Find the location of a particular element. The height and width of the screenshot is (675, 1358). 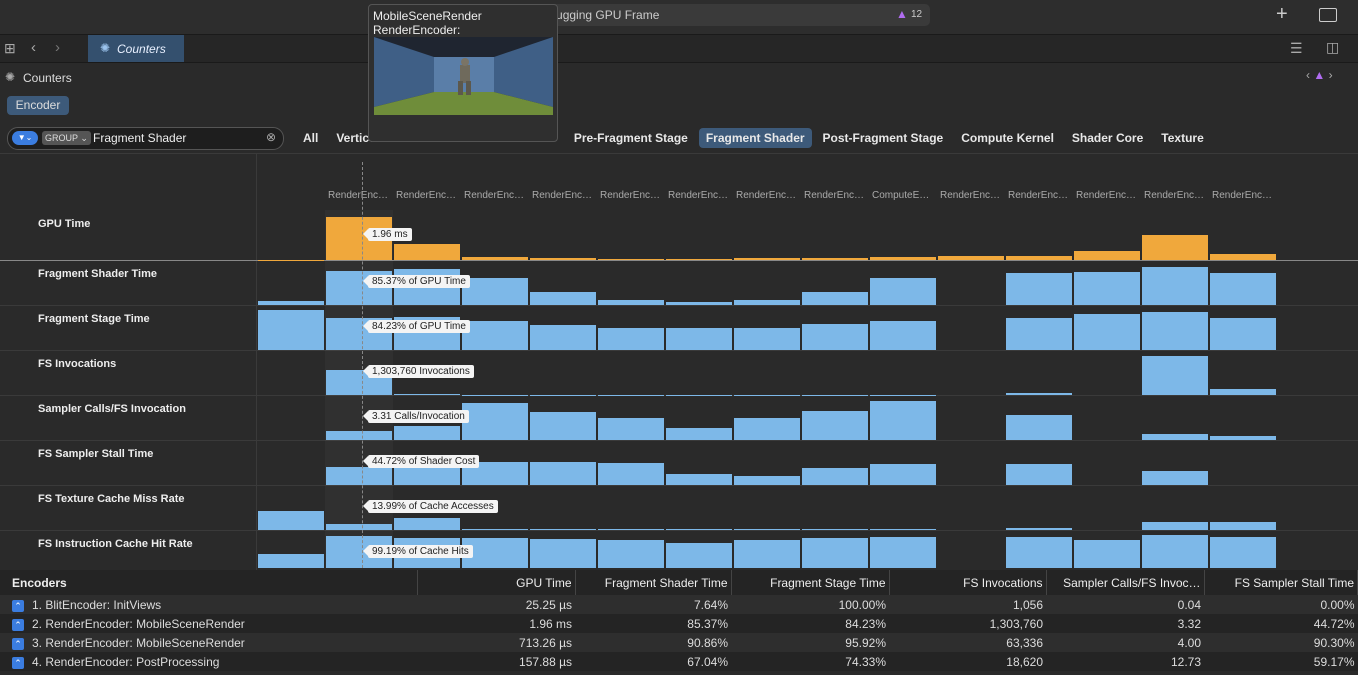

column-header: FS Sampler Stall Time is located at coordinates (1281, 582).